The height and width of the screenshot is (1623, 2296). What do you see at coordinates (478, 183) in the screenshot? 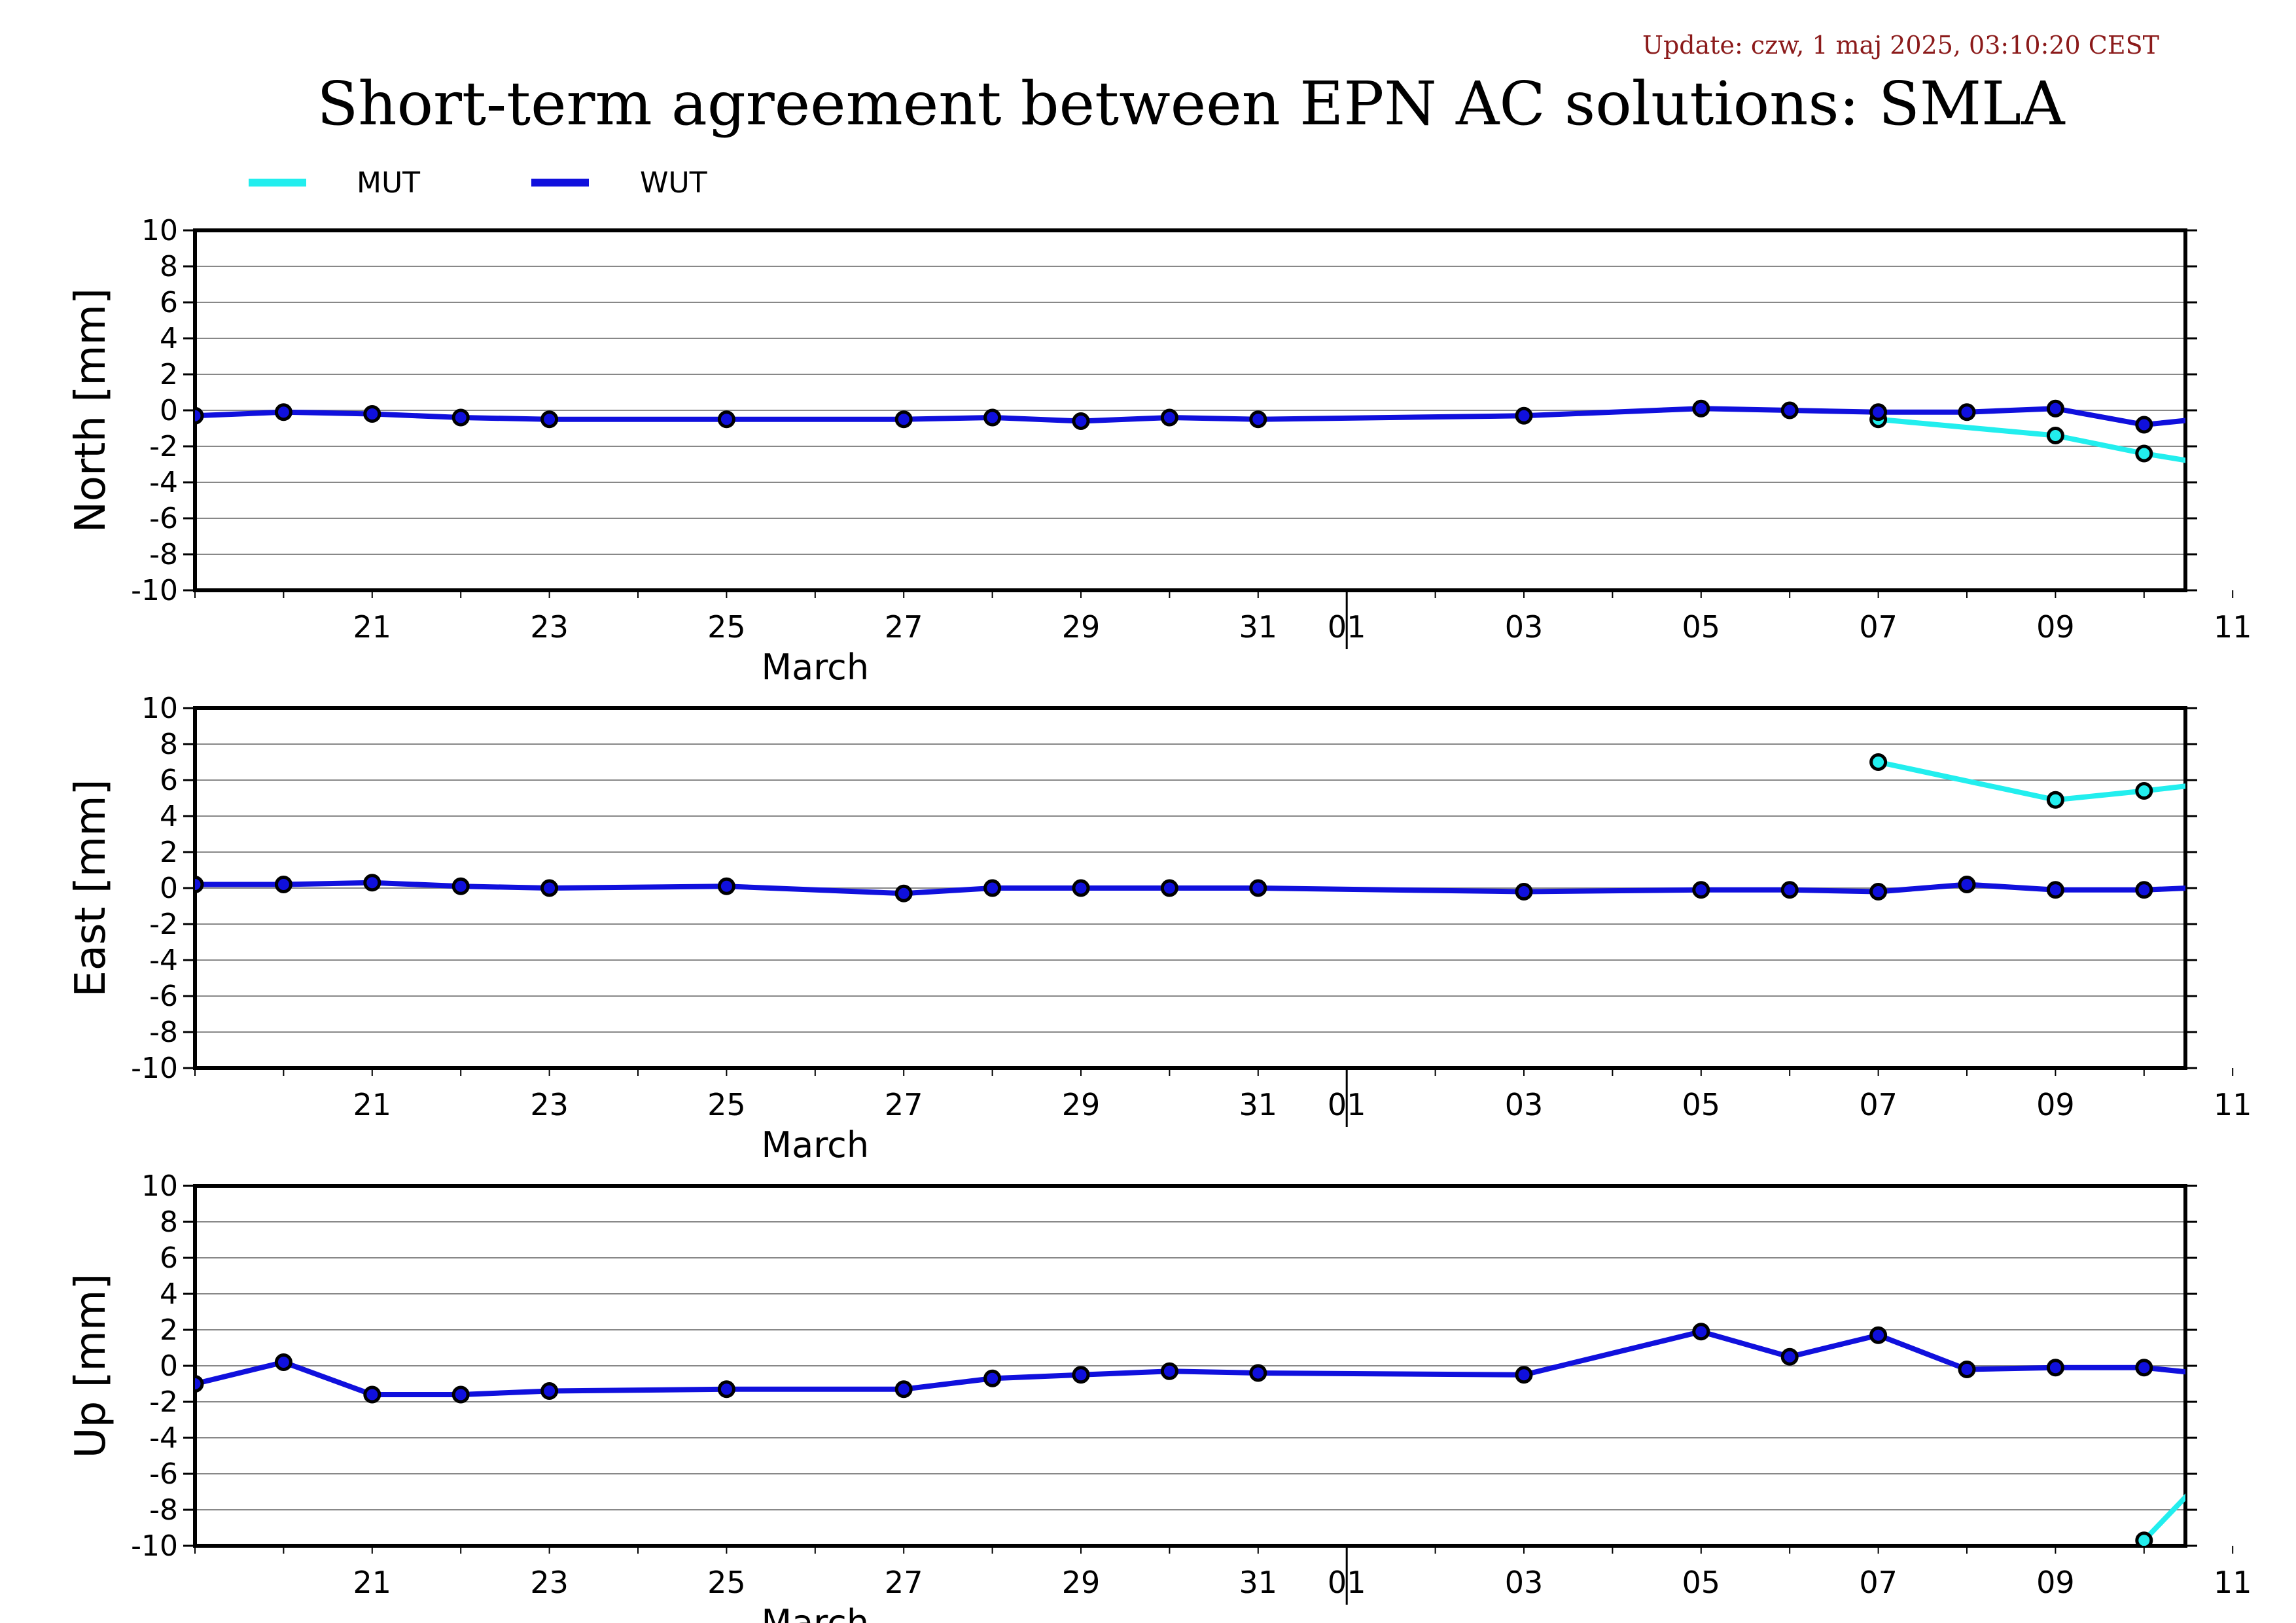
I see `legend: MUT WUT` at bounding box center [478, 183].